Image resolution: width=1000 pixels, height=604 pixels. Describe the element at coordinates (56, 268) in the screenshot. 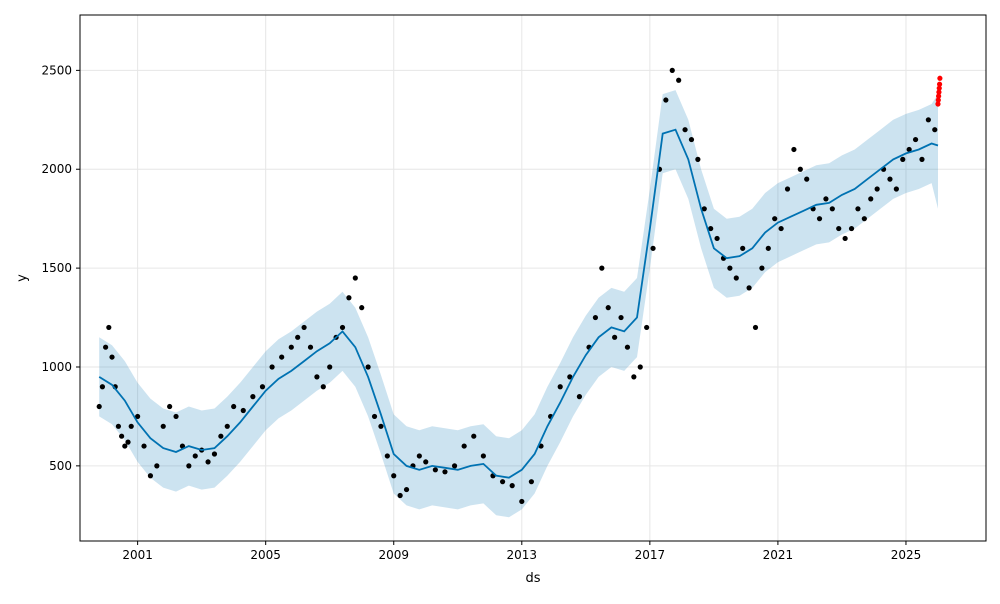

I see `y-tick-label: 1500` at that location.